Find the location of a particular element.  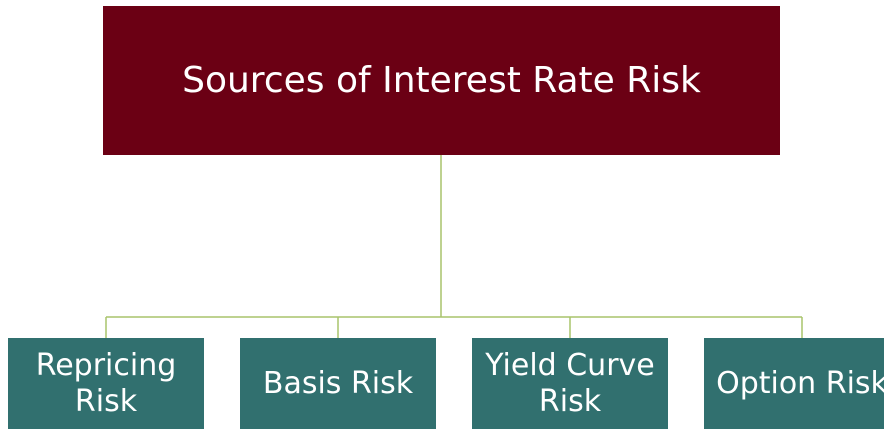

child-node: Basis Risk is located at coordinates (338, 383).